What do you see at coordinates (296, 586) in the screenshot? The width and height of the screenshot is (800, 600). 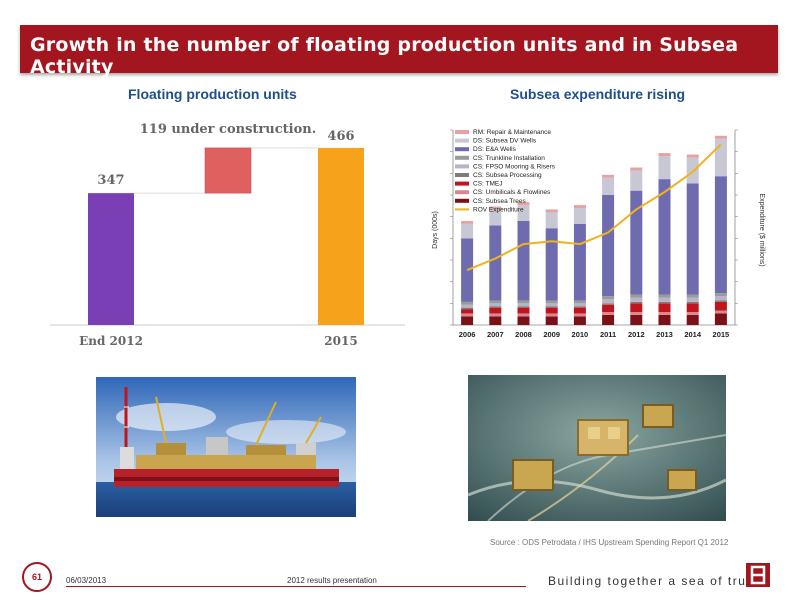 I see `footer-divider` at bounding box center [296, 586].